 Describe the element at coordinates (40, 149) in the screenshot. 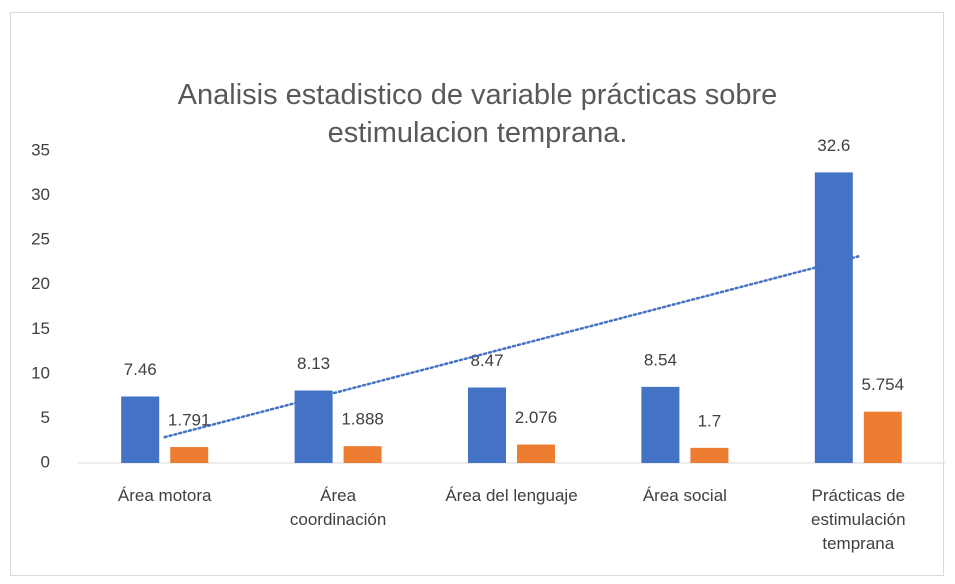

I see `y-tick-label: 35` at that location.